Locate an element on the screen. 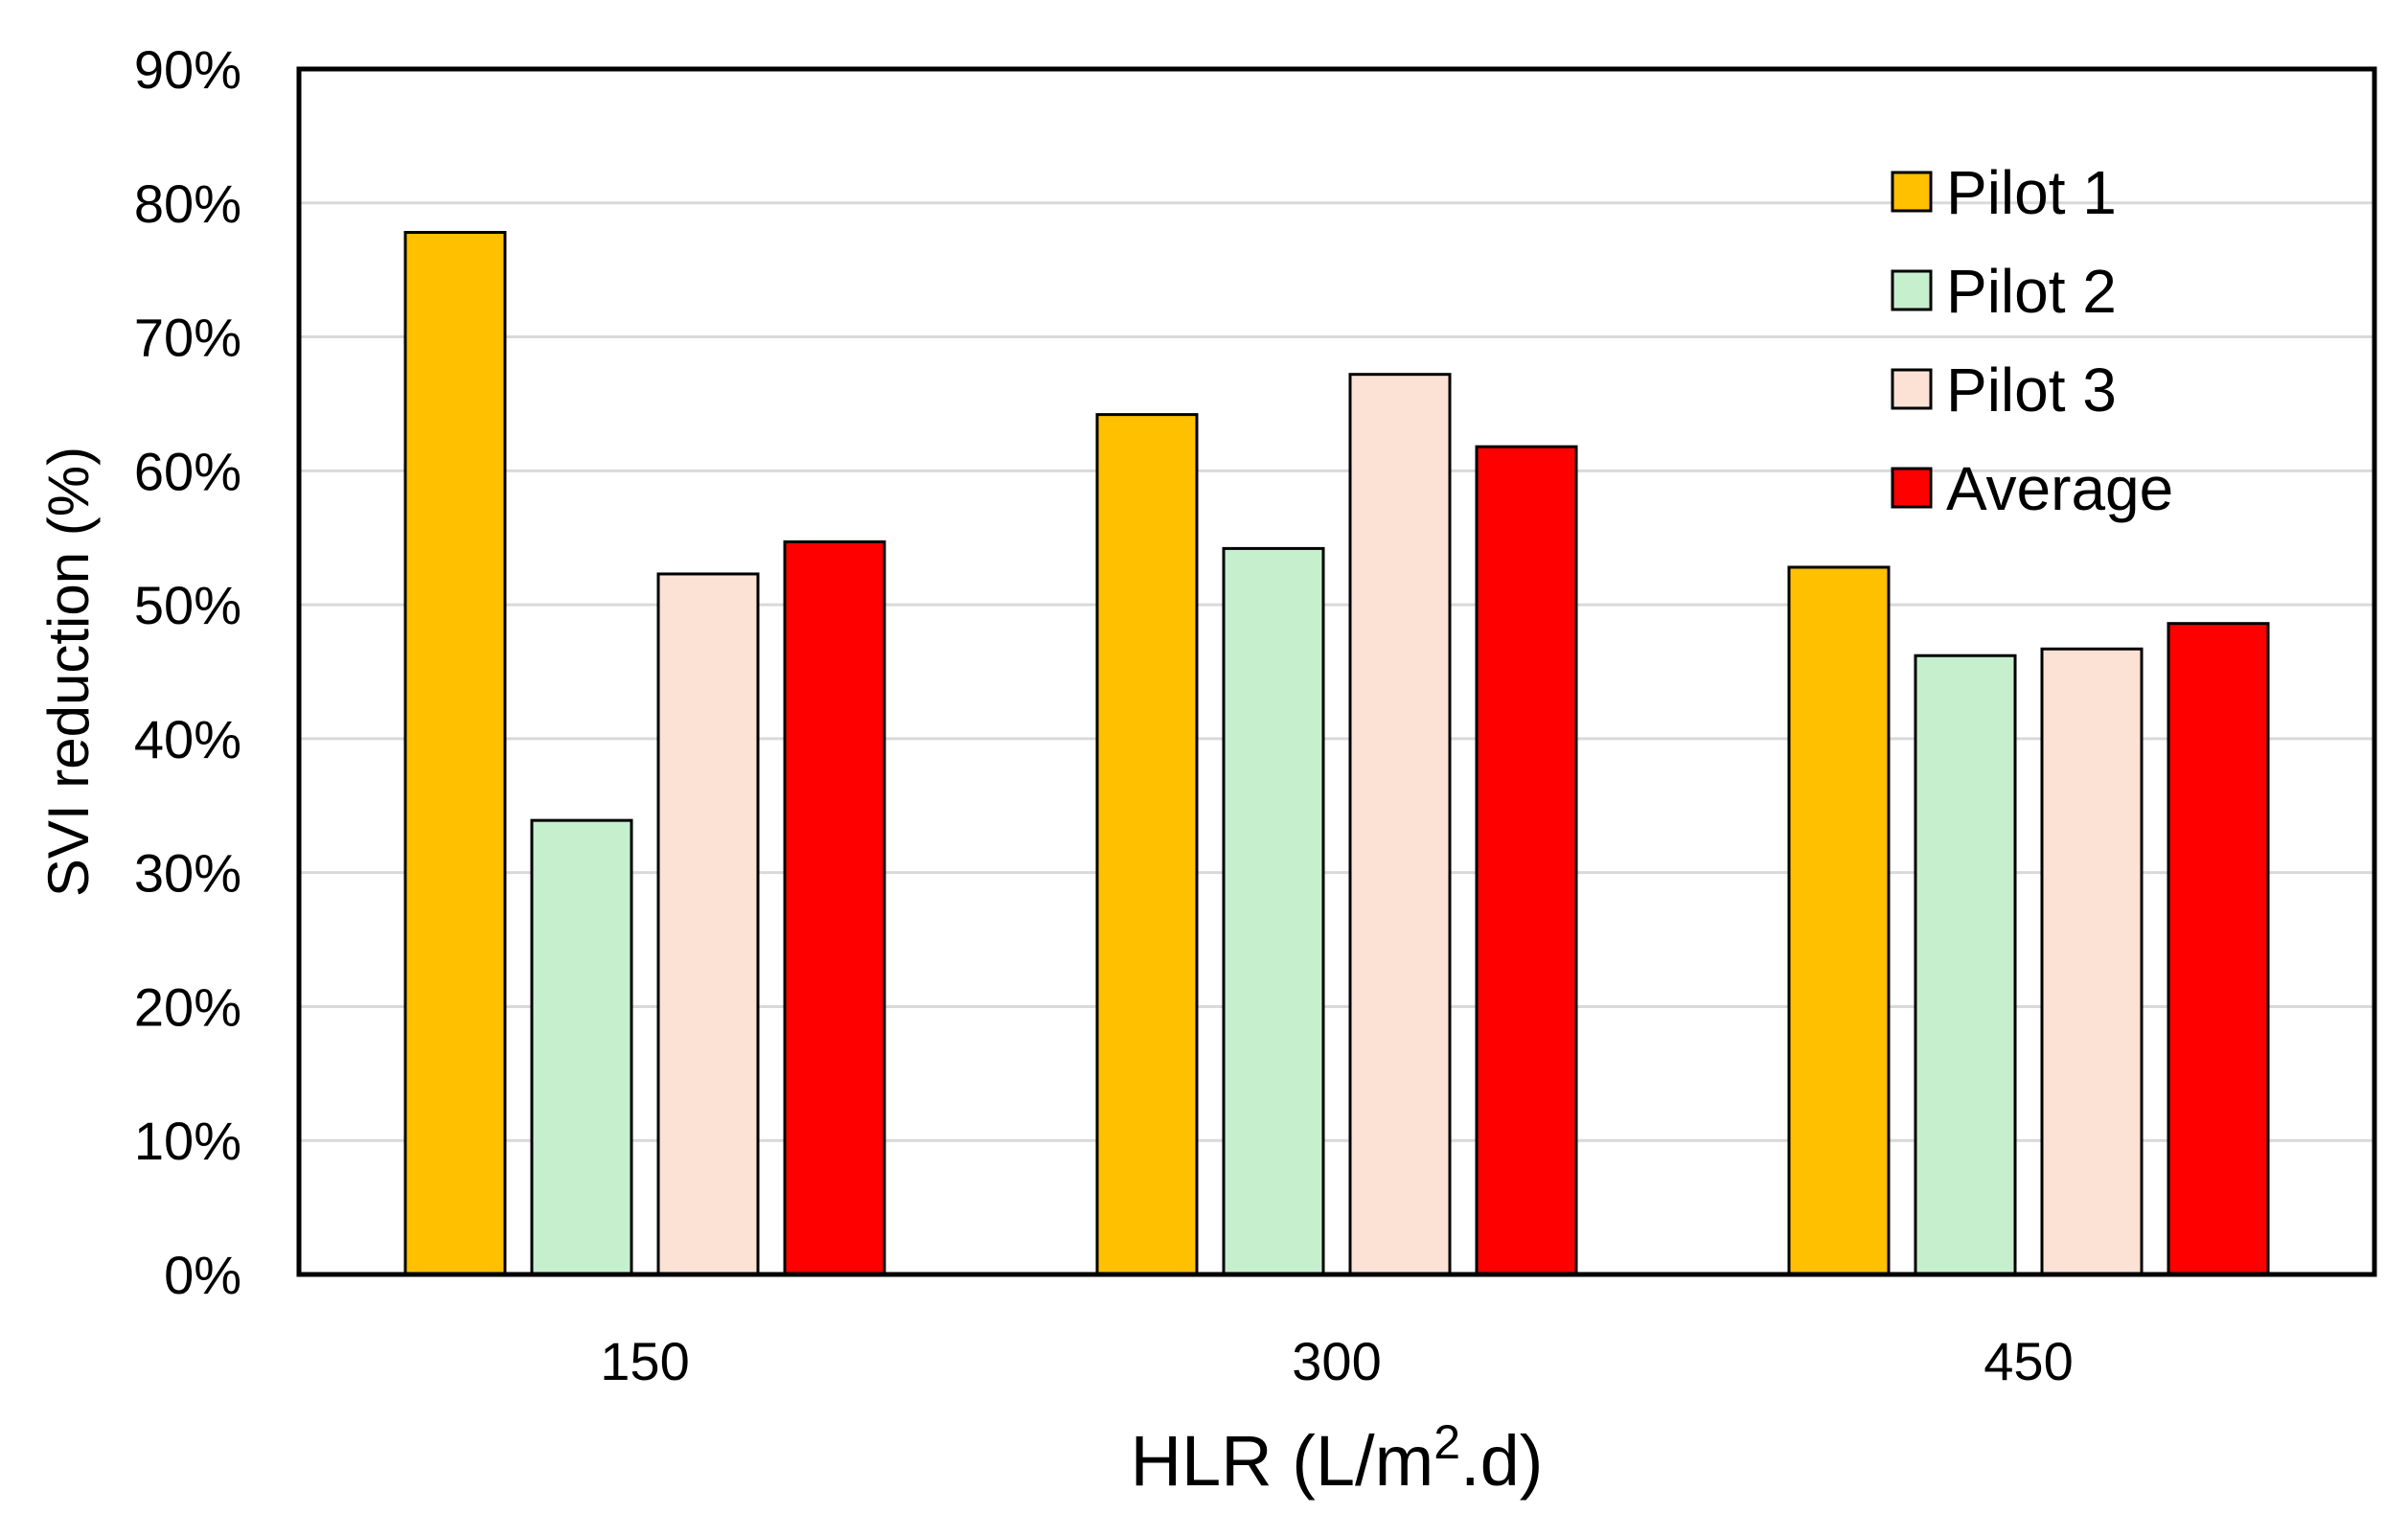  x-axis-ticks: 150 300 450 is located at coordinates (1336, 1361).